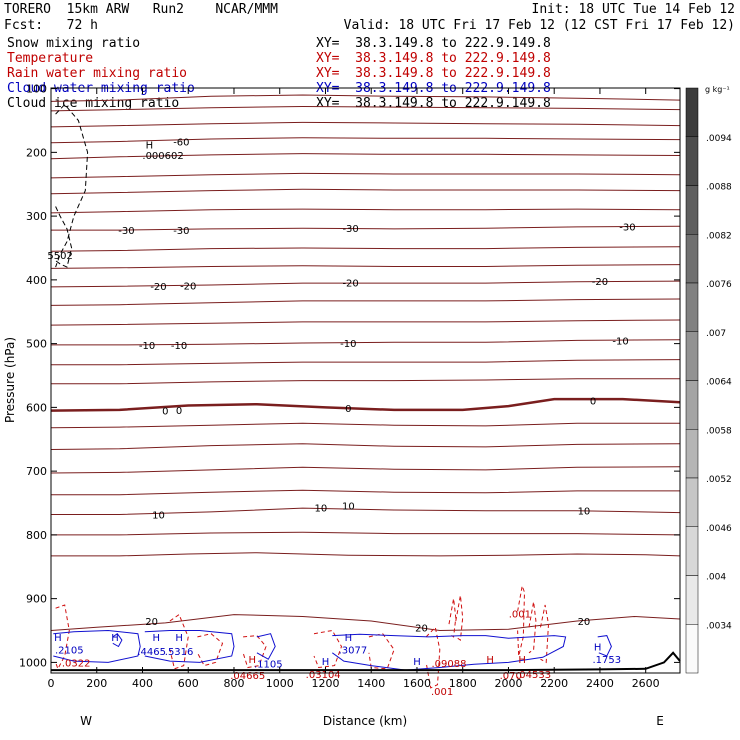 Image resolution: width=740 pixels, height=740 pixels. What do you see at coordinates (51, 683) in the screenshot?
I see `x-tick-label: 0` at bounding box center [51, 683].